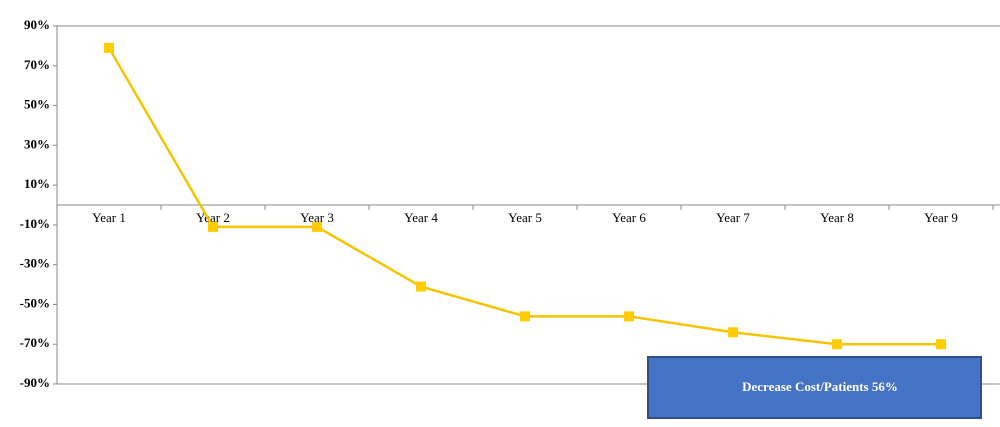 The height and width of the screenshot is (427, 1000). Describe the element at coordinates (35, 342) in the screenshot. I see `y-tick-label: -70%` at that location.